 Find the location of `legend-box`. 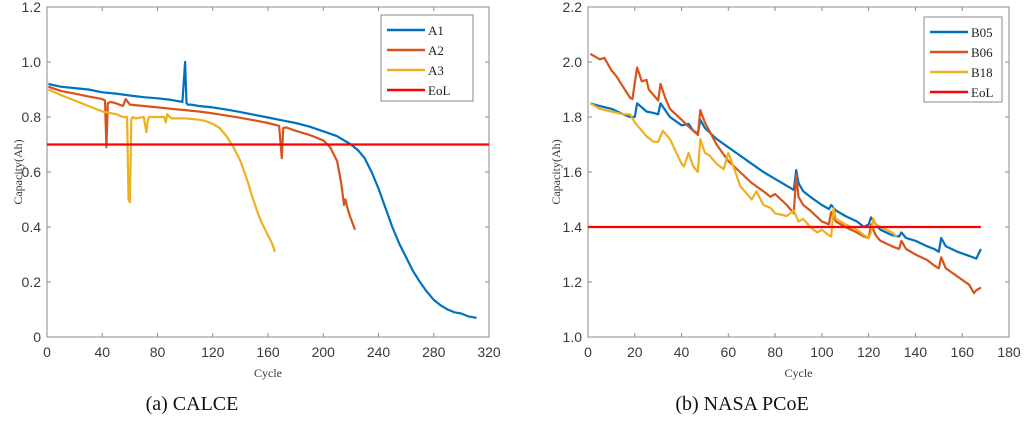

legend-box is located at coordinates (427, 58).